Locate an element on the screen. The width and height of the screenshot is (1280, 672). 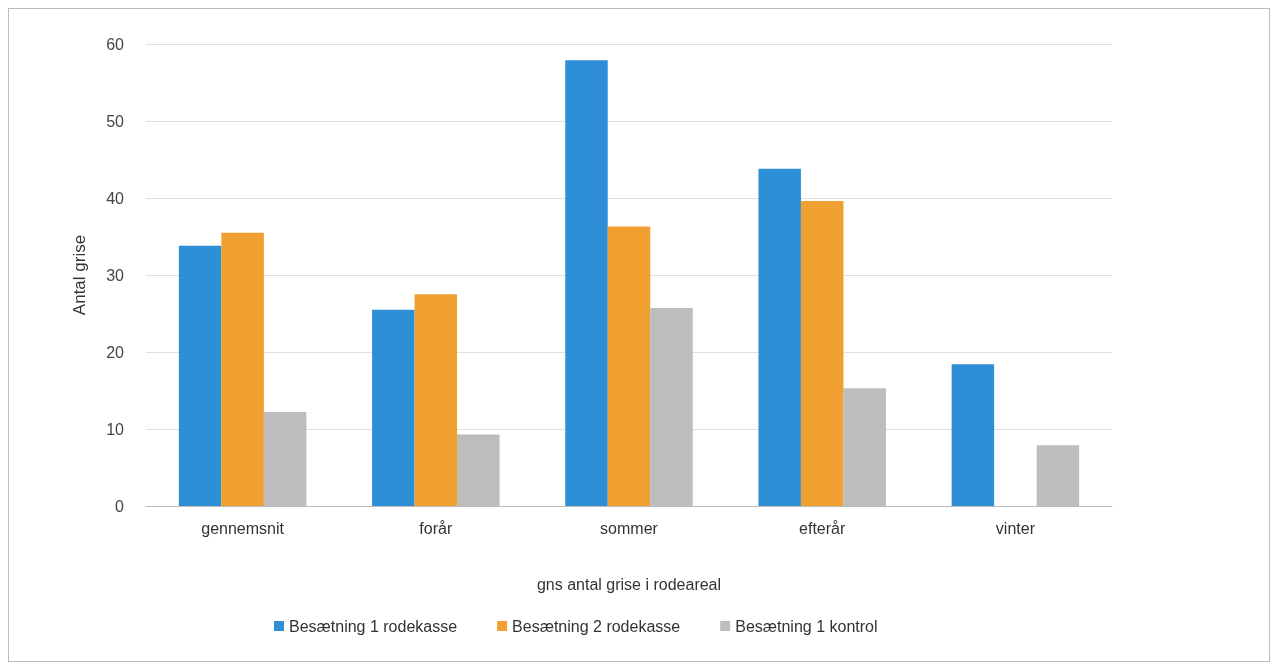
y-tick-label: 40 is located at coordinates (115, 198).